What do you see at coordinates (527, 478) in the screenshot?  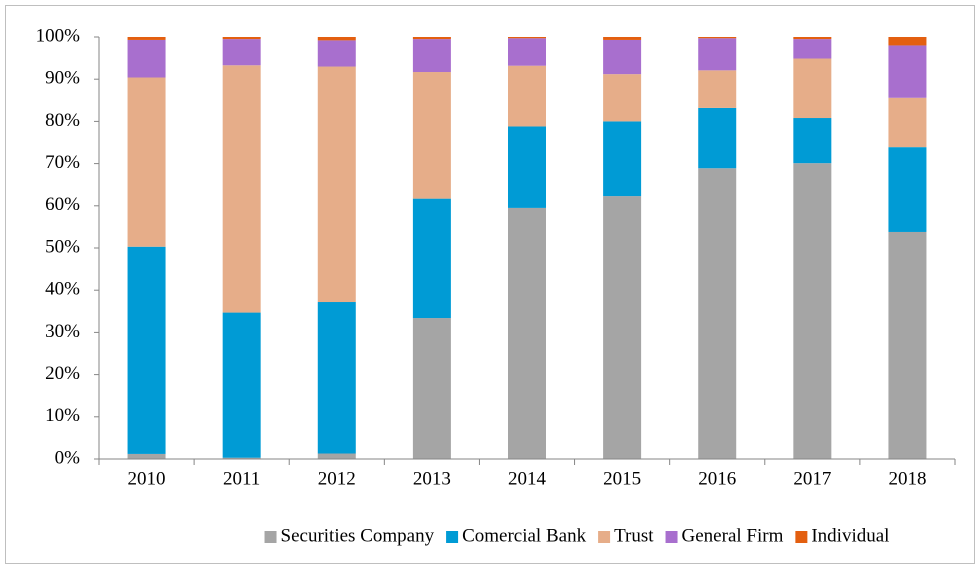 I see `x-tick-label: 2014` at bounding box center [527, 478].